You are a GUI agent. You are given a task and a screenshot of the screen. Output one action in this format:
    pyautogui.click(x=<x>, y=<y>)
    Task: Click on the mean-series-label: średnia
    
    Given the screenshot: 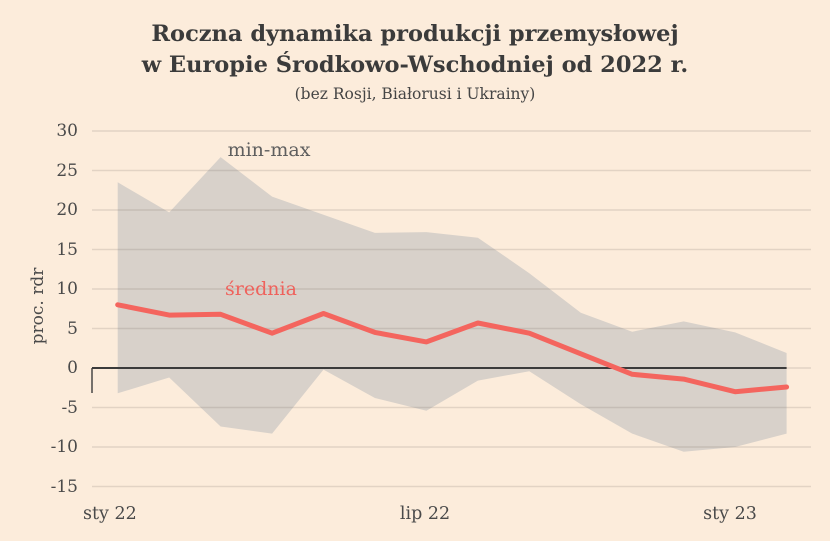 What is the action you would take?
    pyautogui.click(x=261, y=289)
    